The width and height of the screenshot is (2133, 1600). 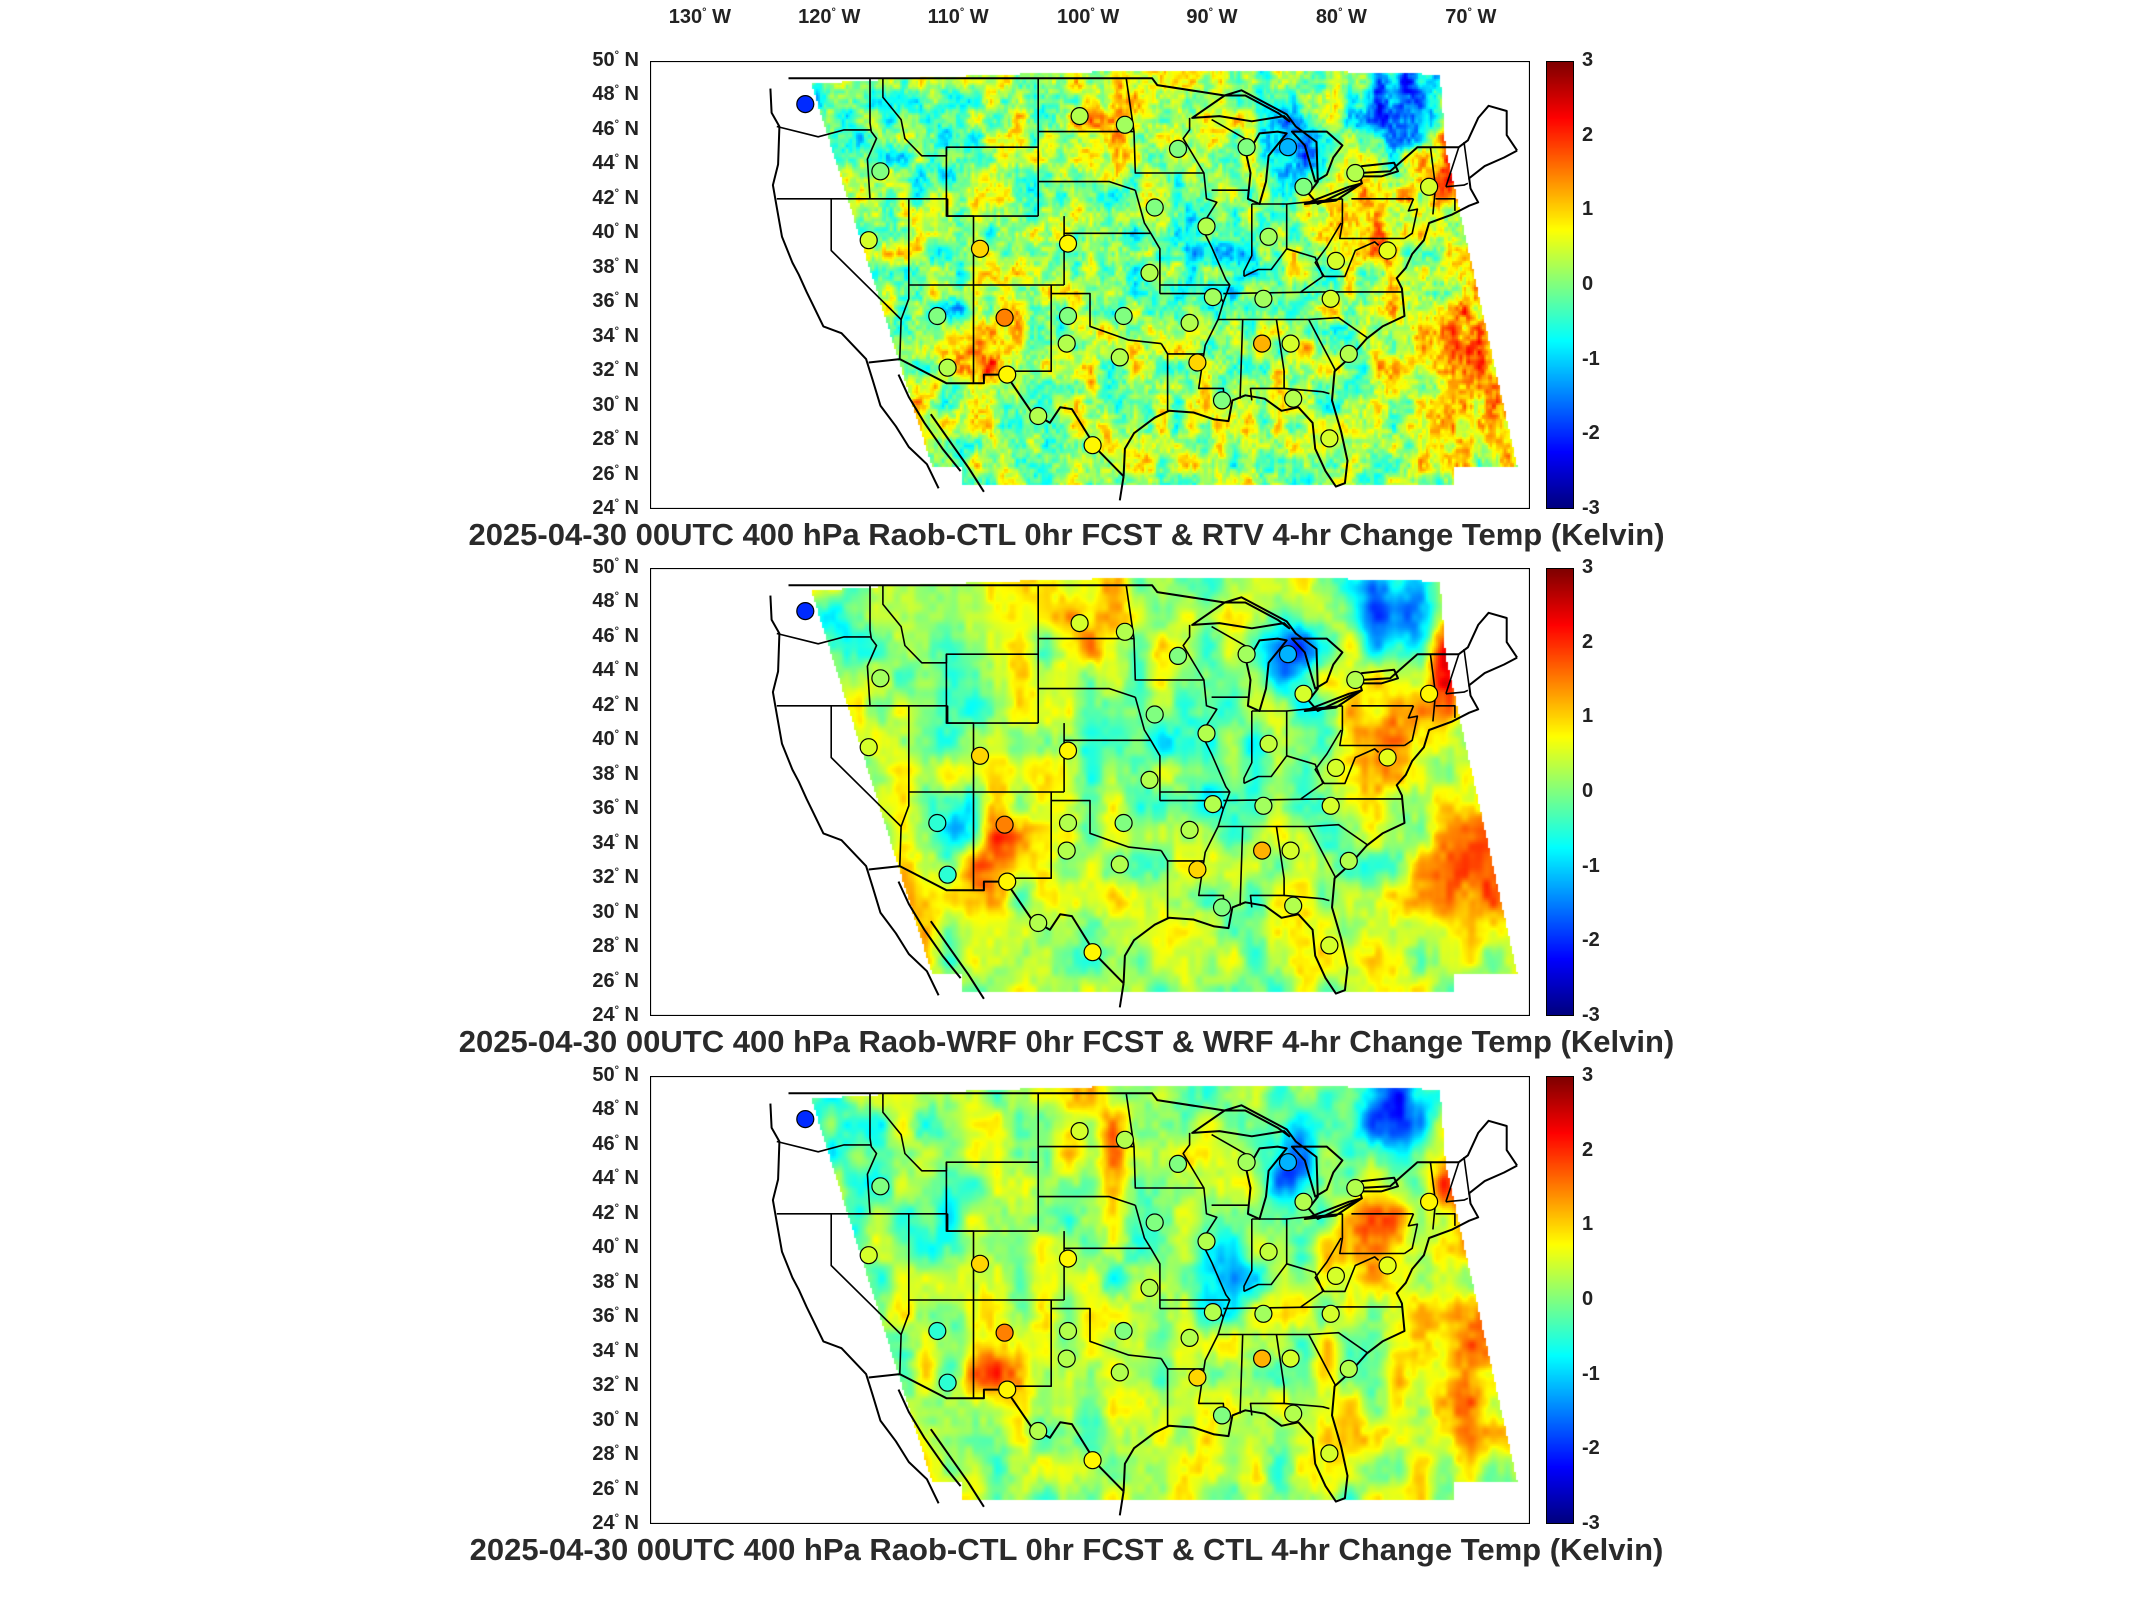 What do you see at coordinates (1588, 1149) in the screenshot?
I see `colorbar-tick-label: 2` at bounding box center [1588, 1149].